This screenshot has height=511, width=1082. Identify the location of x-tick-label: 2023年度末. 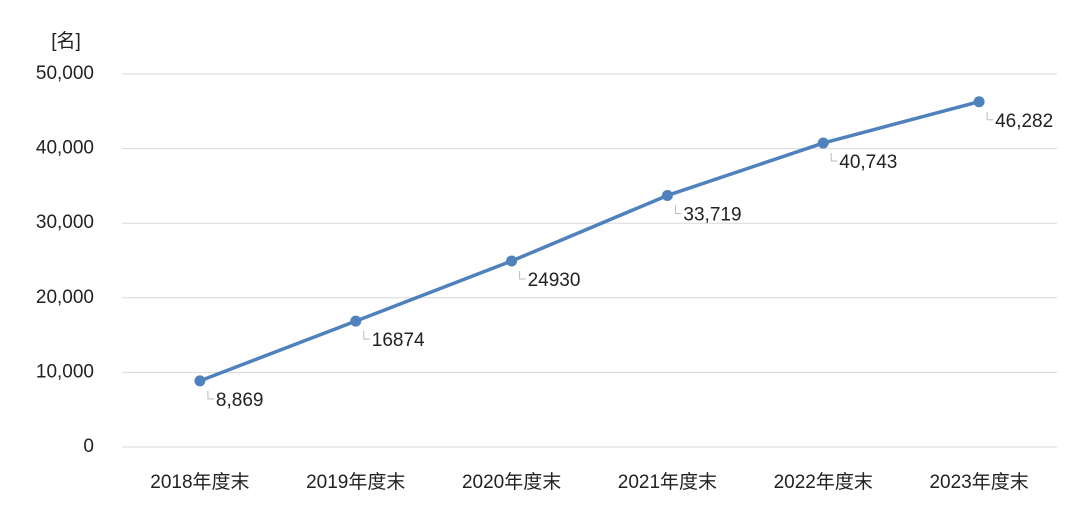
(978, 482).